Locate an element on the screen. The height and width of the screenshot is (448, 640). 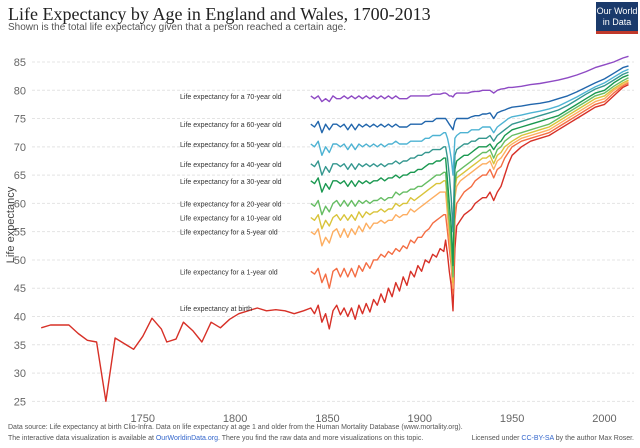
logo-line-1: Our World is located at coordinates (617, 11).